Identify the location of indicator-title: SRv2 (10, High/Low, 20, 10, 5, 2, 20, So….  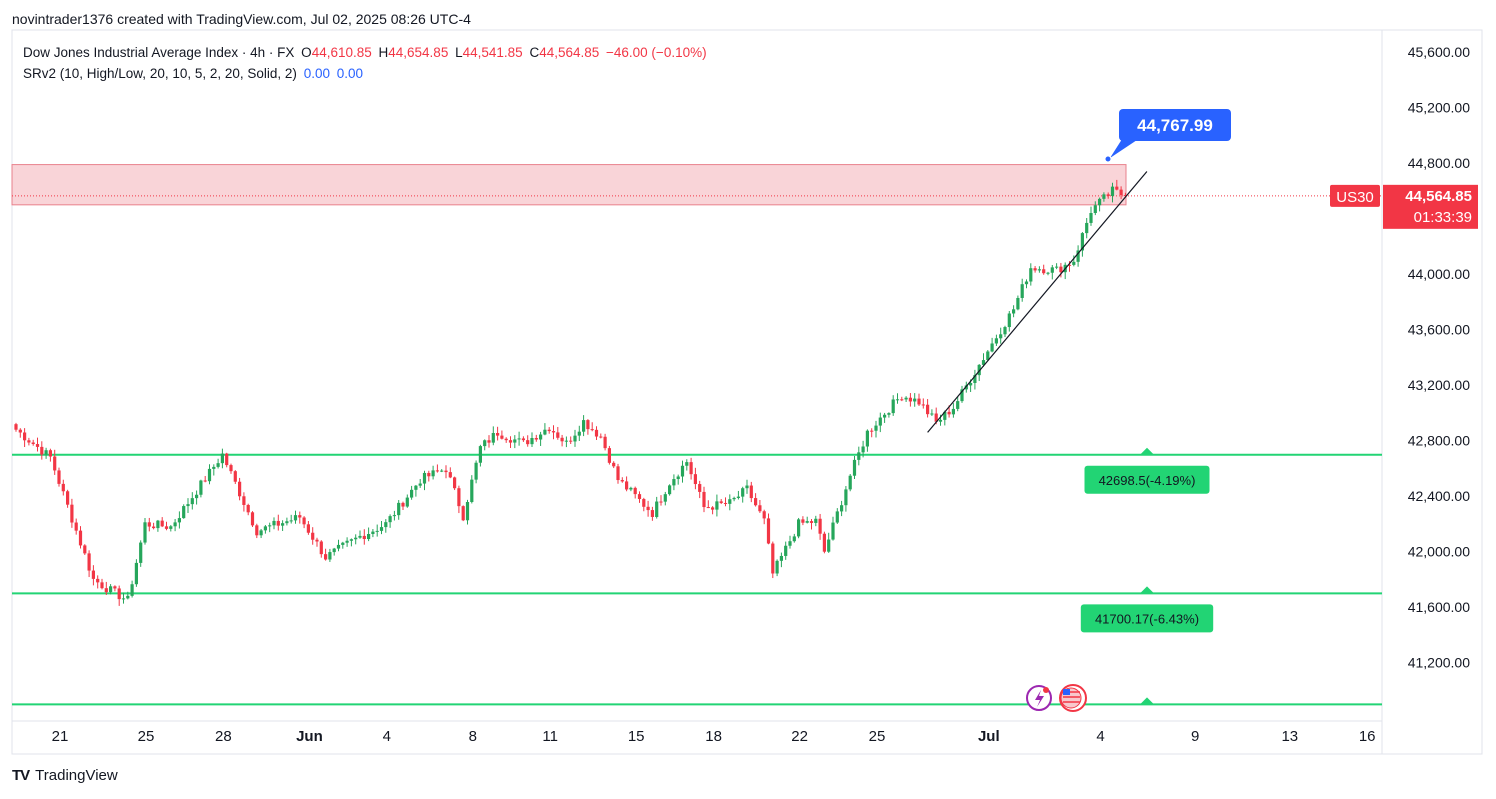
(160, 73).